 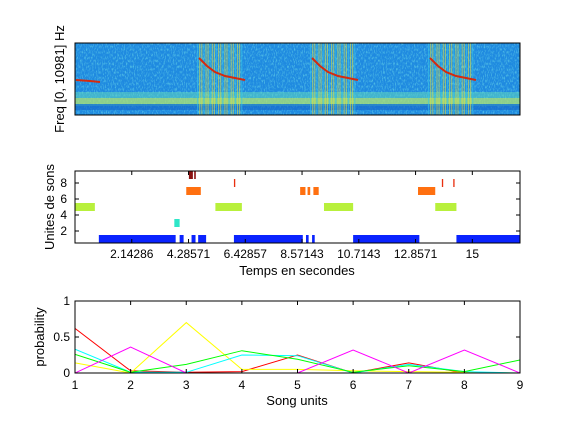 I want to click on units-x-tick-label: 15, so click(x=473, y=254).